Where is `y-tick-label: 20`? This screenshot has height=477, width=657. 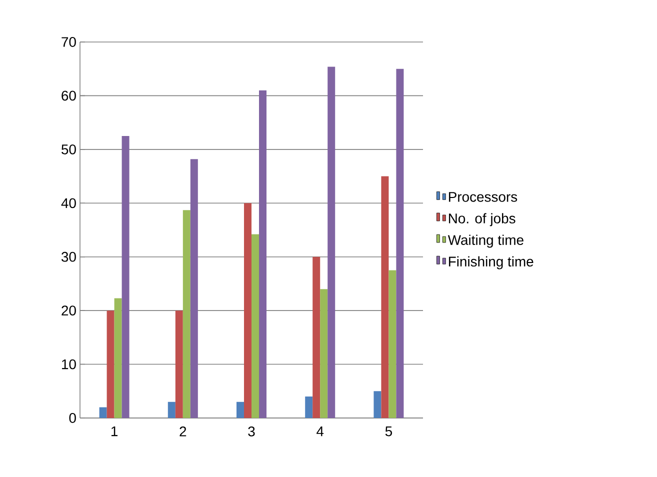 y-tick-label: 20 is located at coordinates (69, 311).